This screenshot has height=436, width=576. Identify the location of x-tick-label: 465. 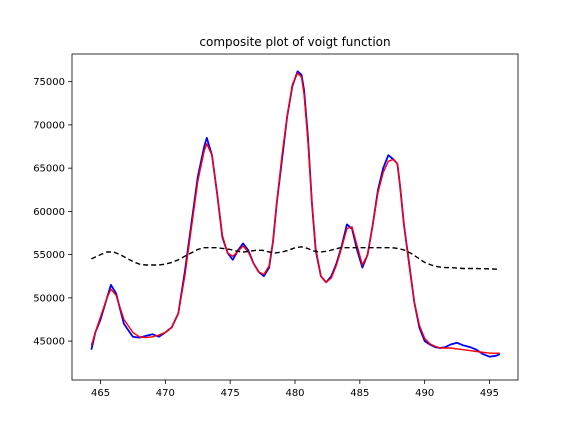
(100, 393).